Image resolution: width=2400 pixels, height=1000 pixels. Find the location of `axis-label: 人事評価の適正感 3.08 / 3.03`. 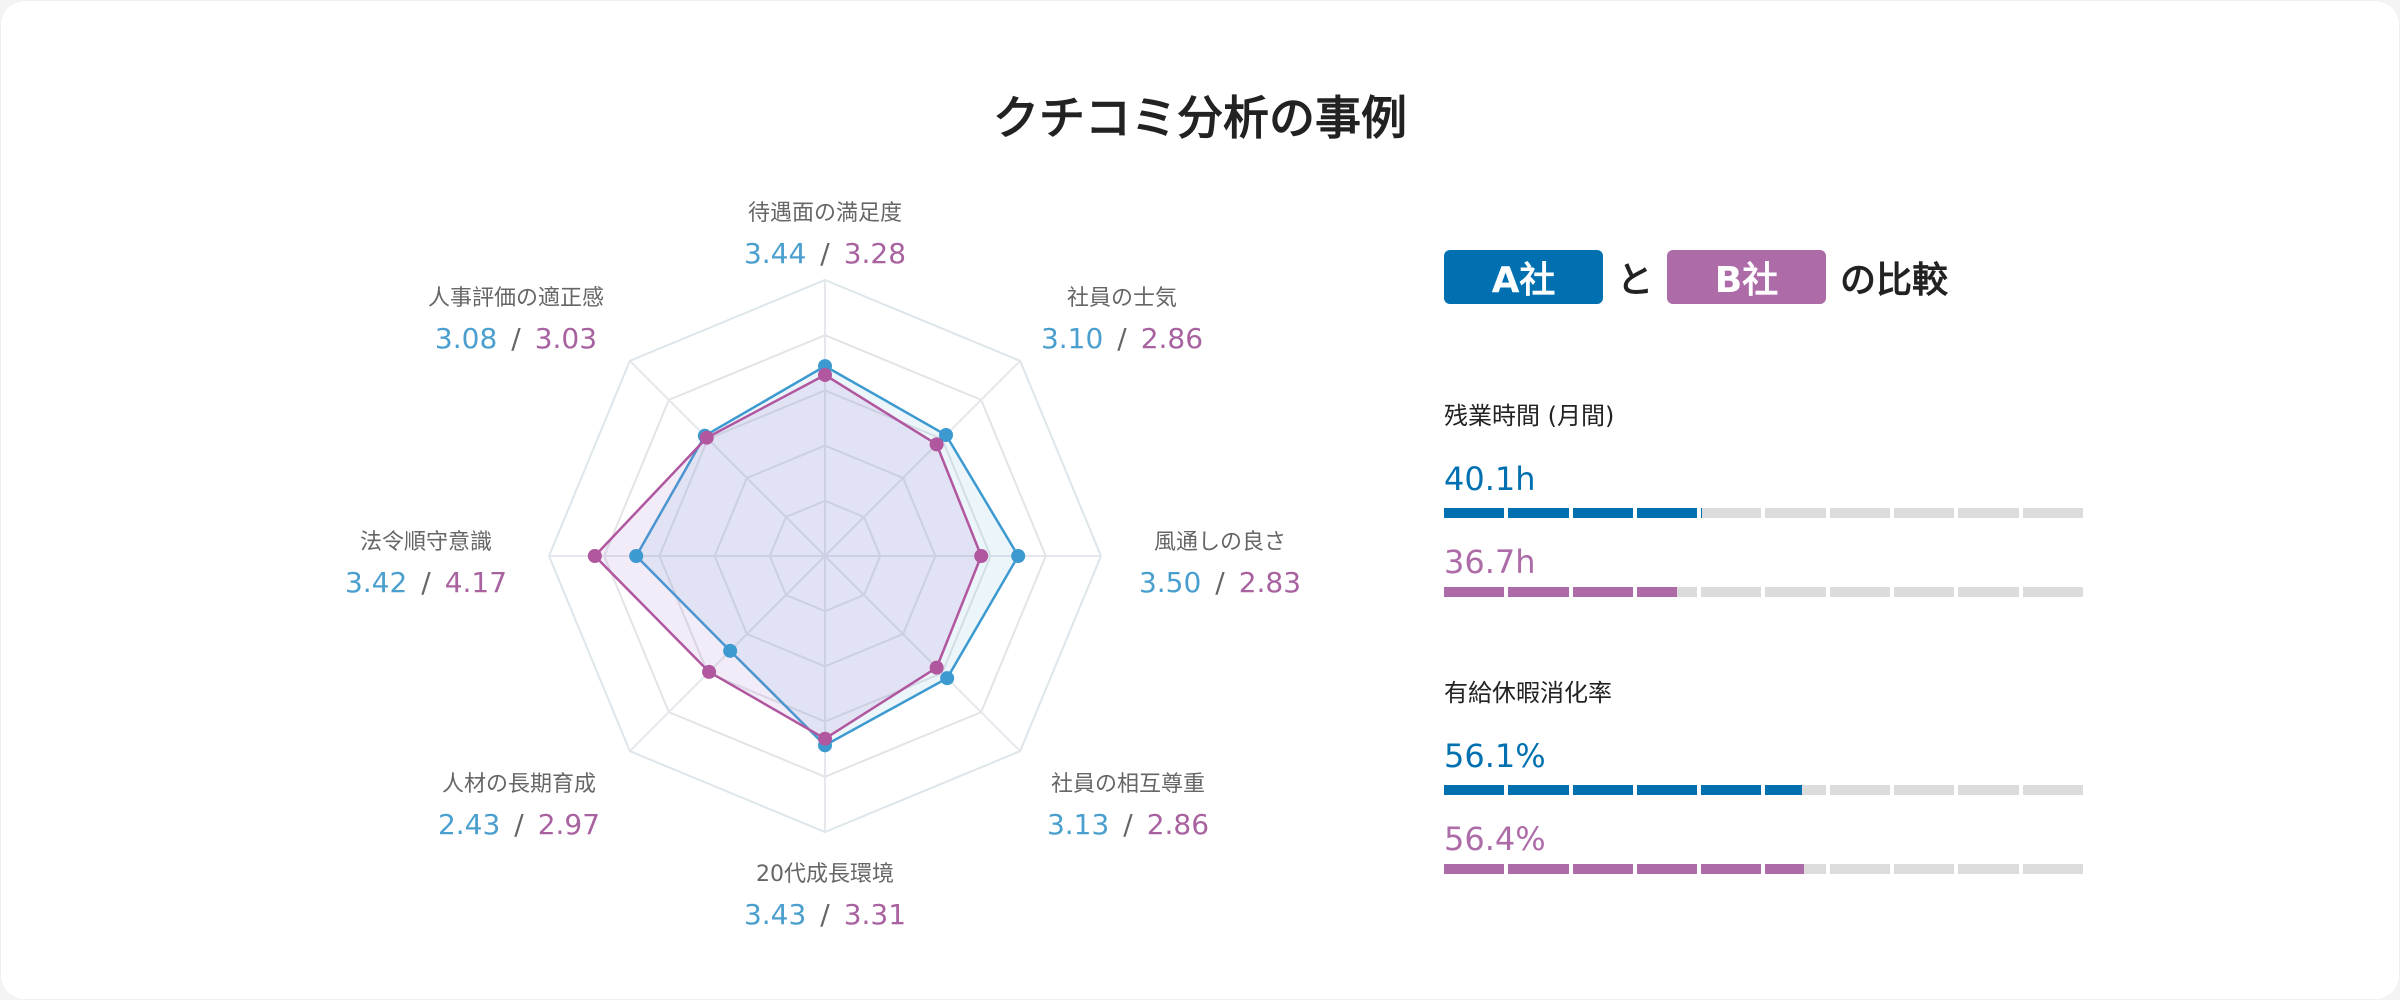

axis-label: 人事評価の適正感 3.08 / 3.03 is located at coordinates (516, 317).